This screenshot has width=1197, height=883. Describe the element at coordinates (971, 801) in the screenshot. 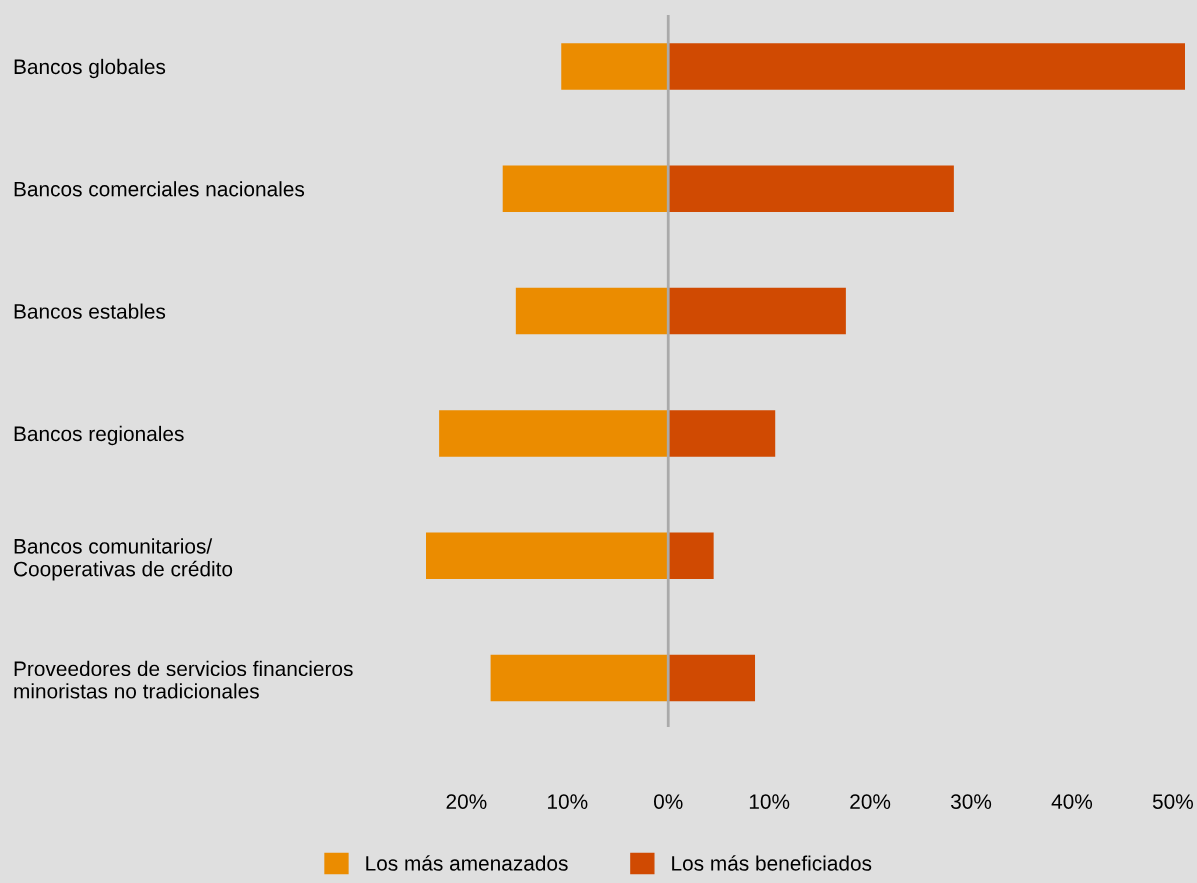

I see `x-tick-label: 30%` at that location.